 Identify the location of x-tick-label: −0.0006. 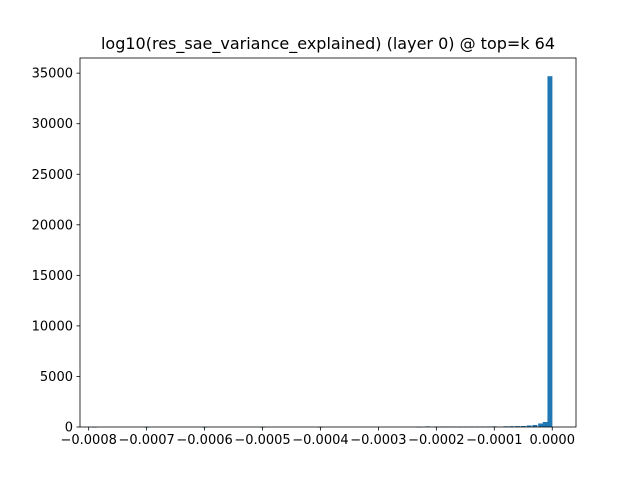
(204, 440).